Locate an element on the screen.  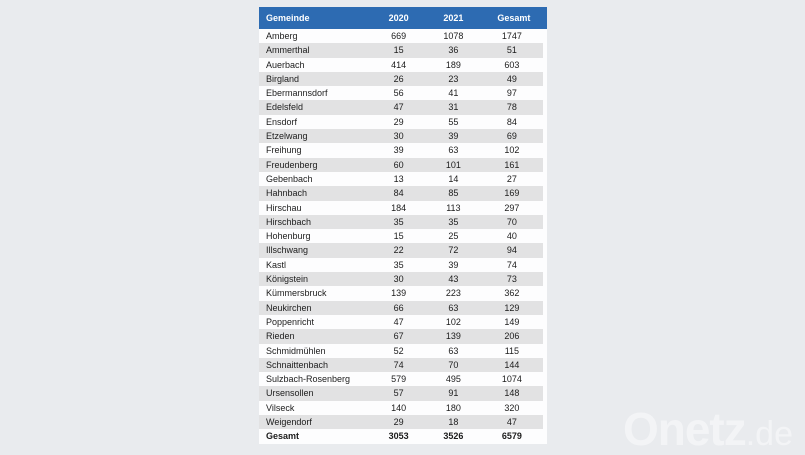
value-gesamt-cell: 49 is located at coordinates (513, 79).